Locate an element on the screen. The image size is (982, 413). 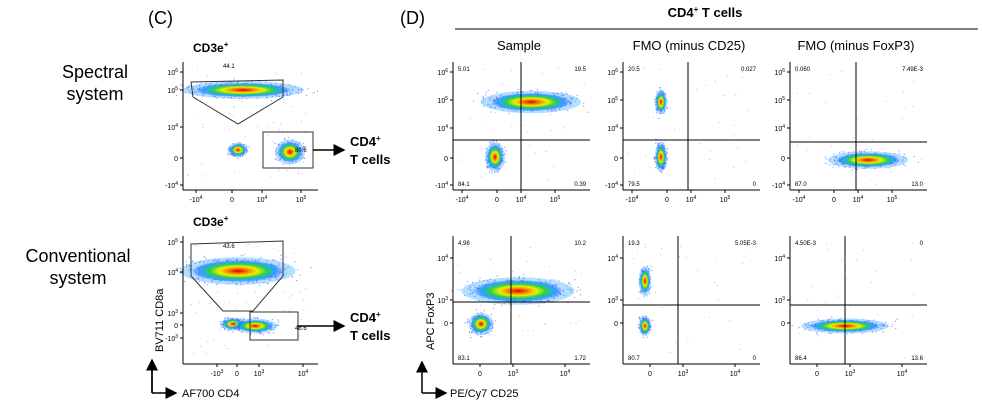
quadrant-value: 0.027 is located at coordinates (749, 70).